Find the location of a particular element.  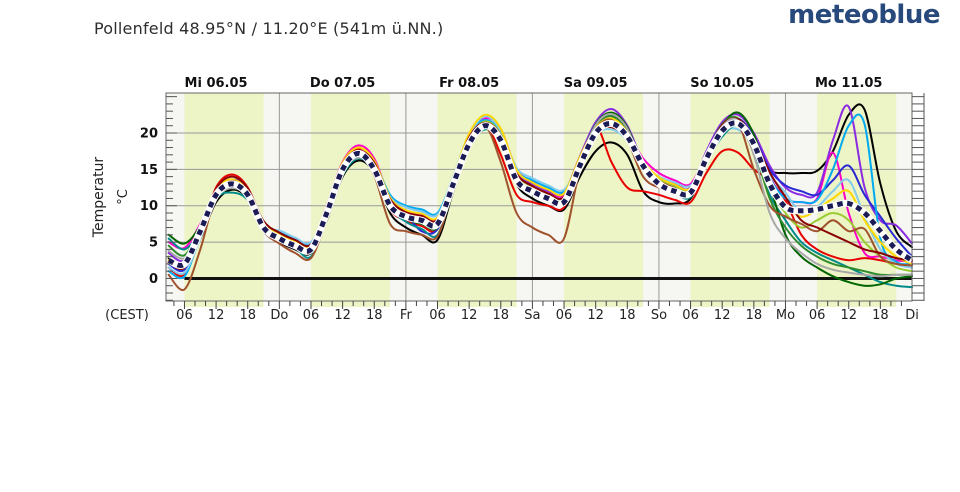

midnight-label: Do is located at coordinates (279, 315).